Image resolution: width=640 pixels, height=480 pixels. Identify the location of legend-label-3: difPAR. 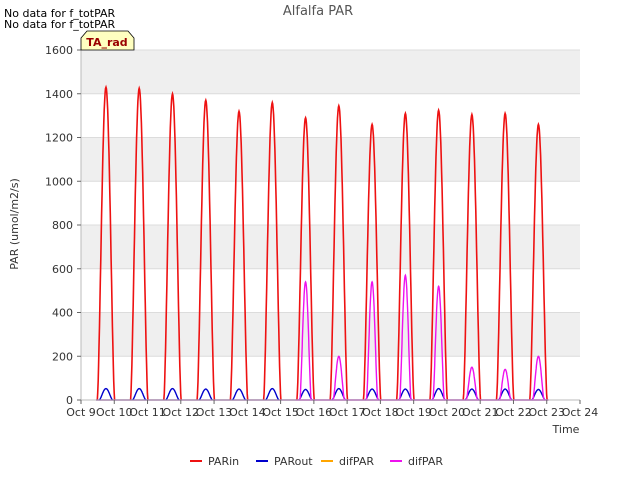
(425, 461).